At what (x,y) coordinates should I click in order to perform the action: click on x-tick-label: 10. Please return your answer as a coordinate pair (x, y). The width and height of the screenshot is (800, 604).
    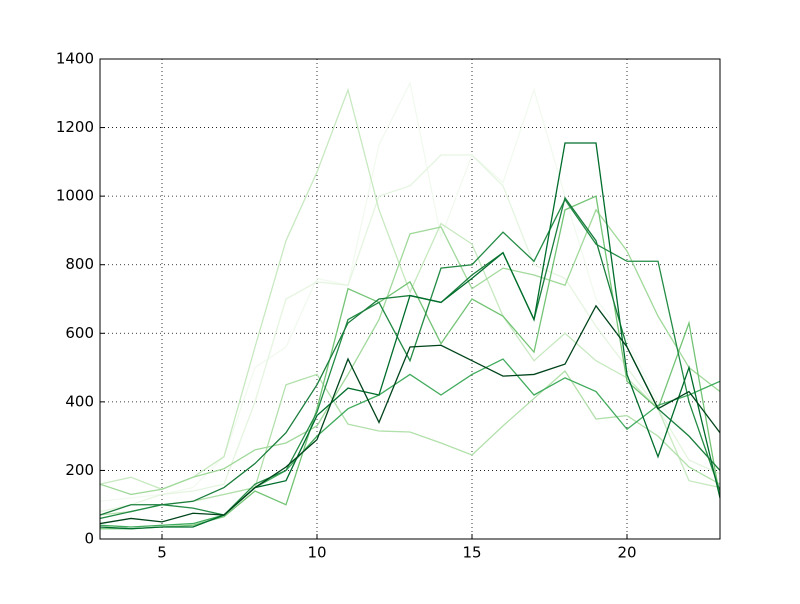
    Looking at the image, I should click on (316, 553).